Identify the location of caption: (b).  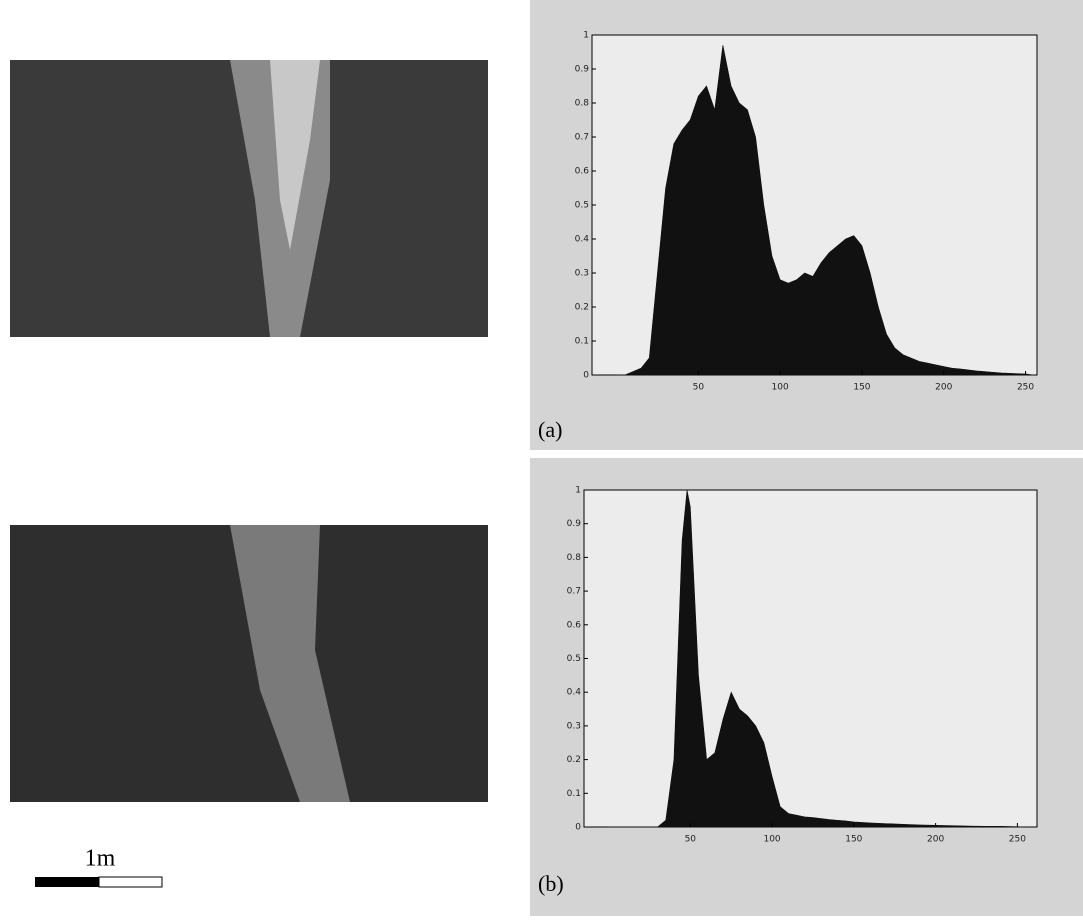
(551, 883).